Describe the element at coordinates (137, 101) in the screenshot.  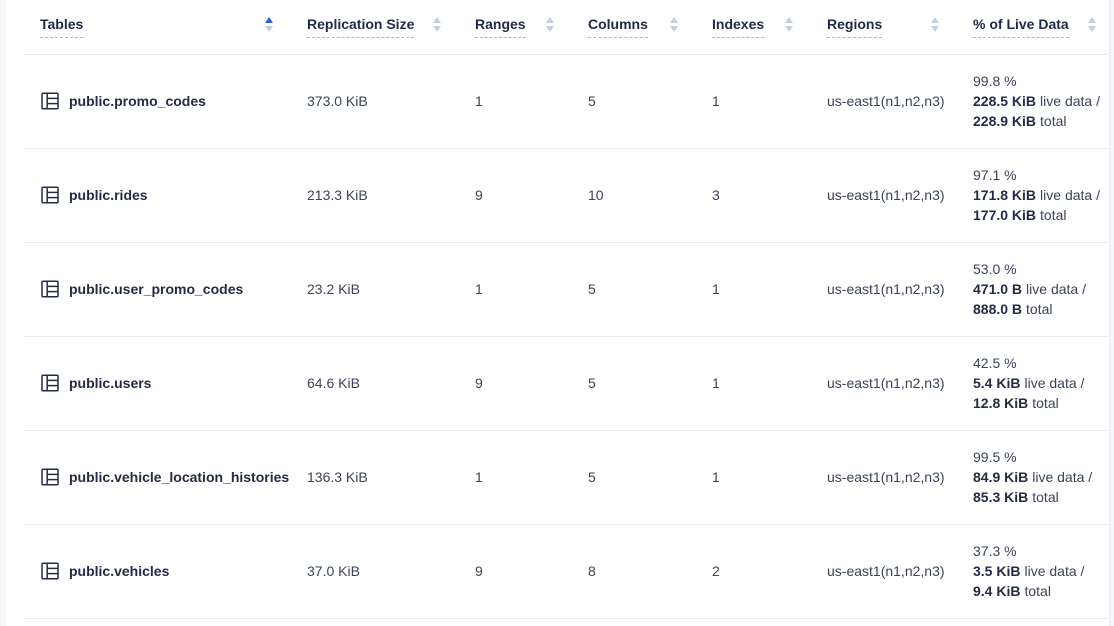
I see `table-name-link: public.promo_codes` at that location.